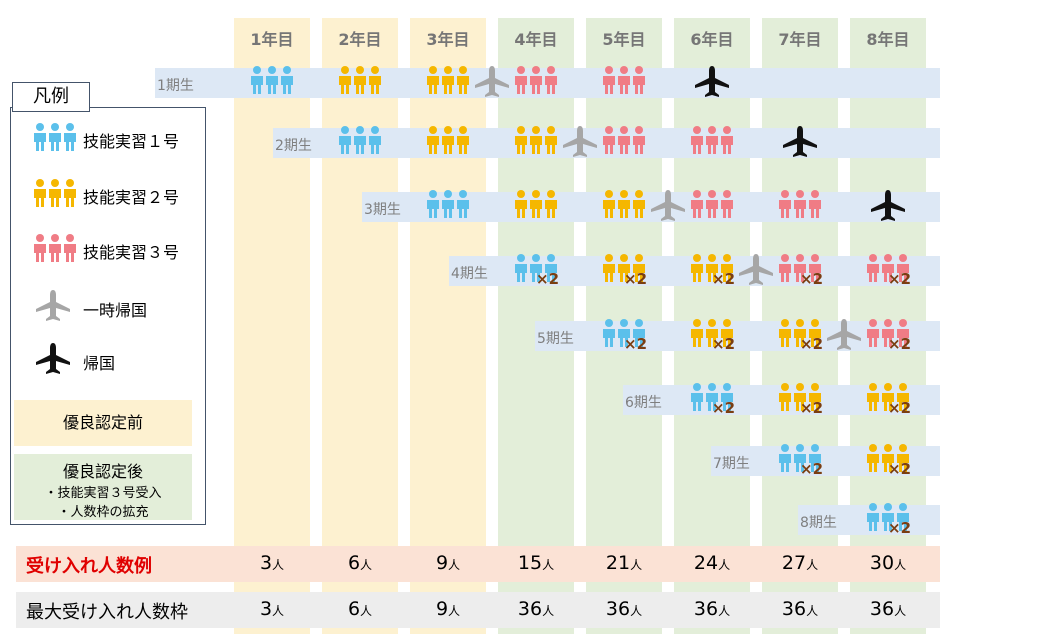 The height and width of the screenshot is (642, 1040). Describe the element at coordinates (888, 39) in the screenshot. I see `year-header: 8年目` at that location.